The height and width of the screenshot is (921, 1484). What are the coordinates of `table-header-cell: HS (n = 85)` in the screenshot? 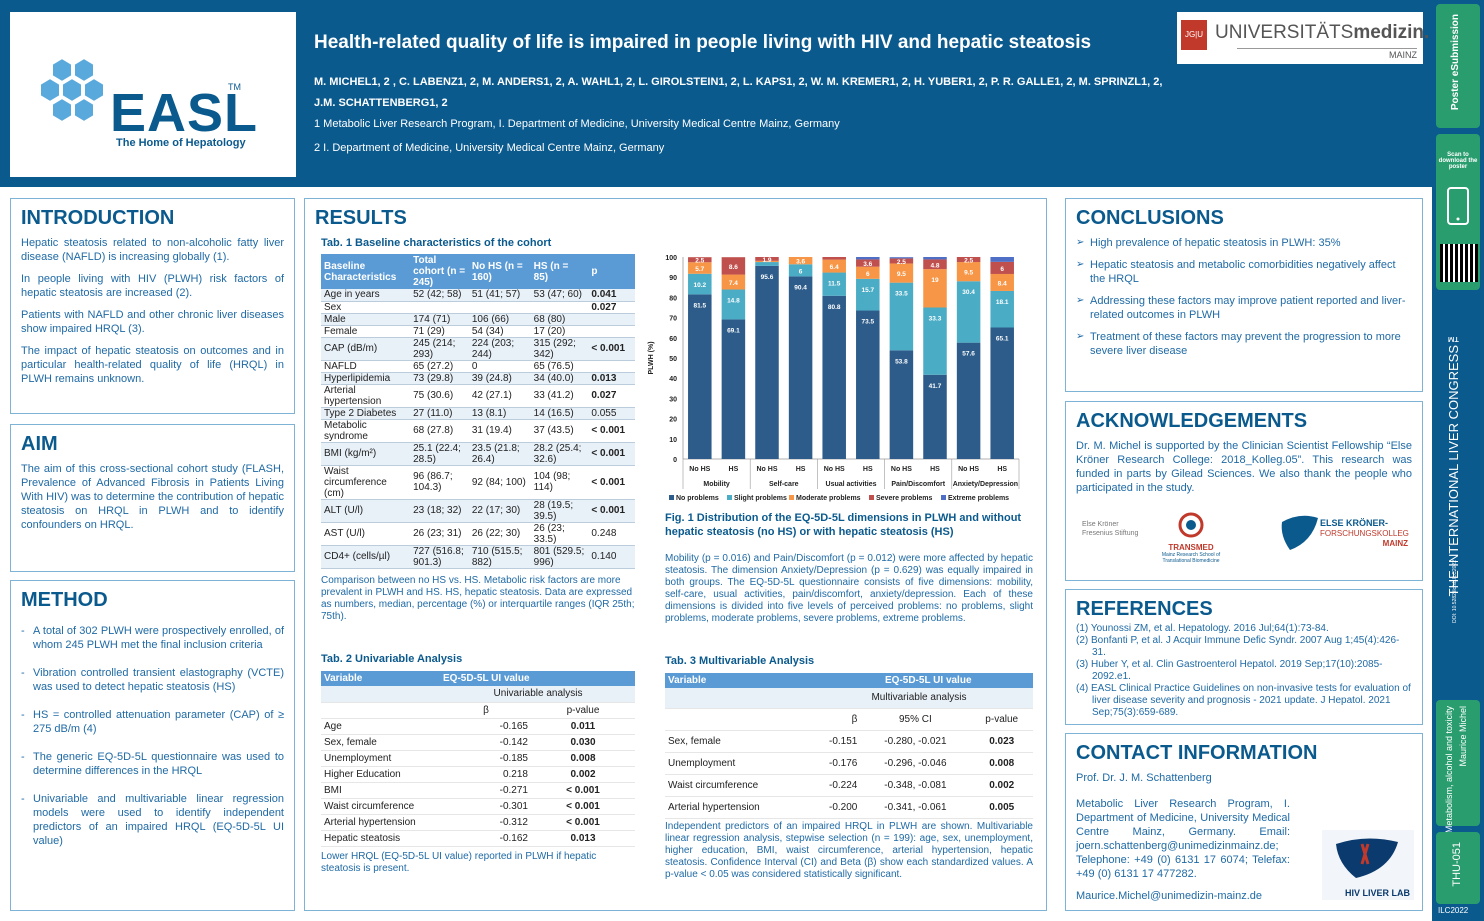 It's located at (559, 271).